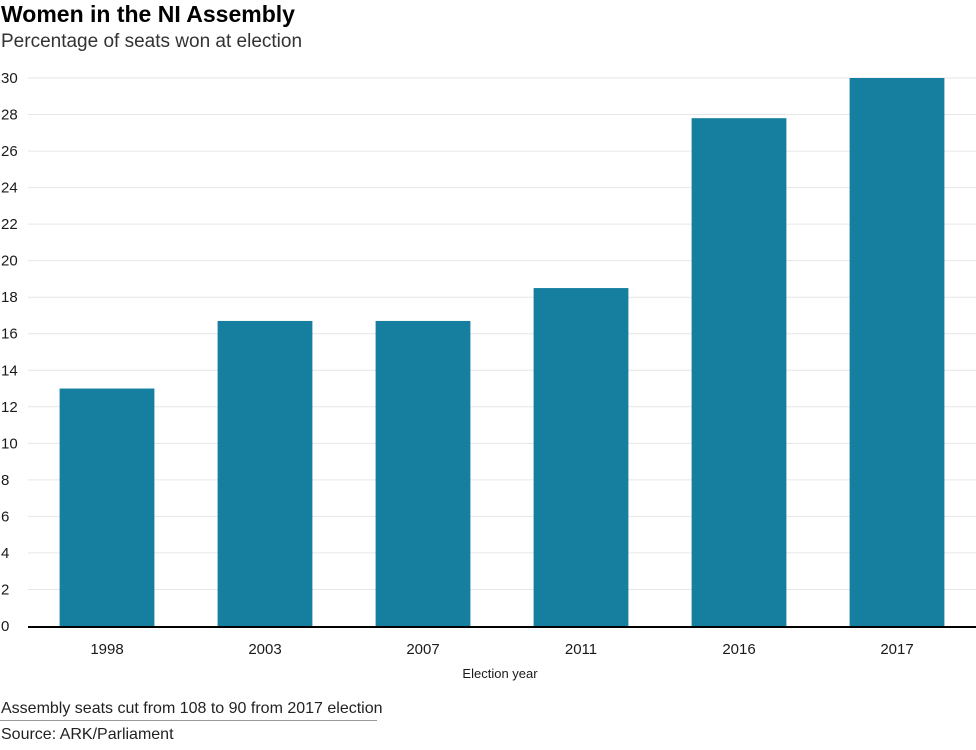  Describe the element at coordinates (581, 649) in the screenshot. I see `x-tick-label: 2011` at that location.